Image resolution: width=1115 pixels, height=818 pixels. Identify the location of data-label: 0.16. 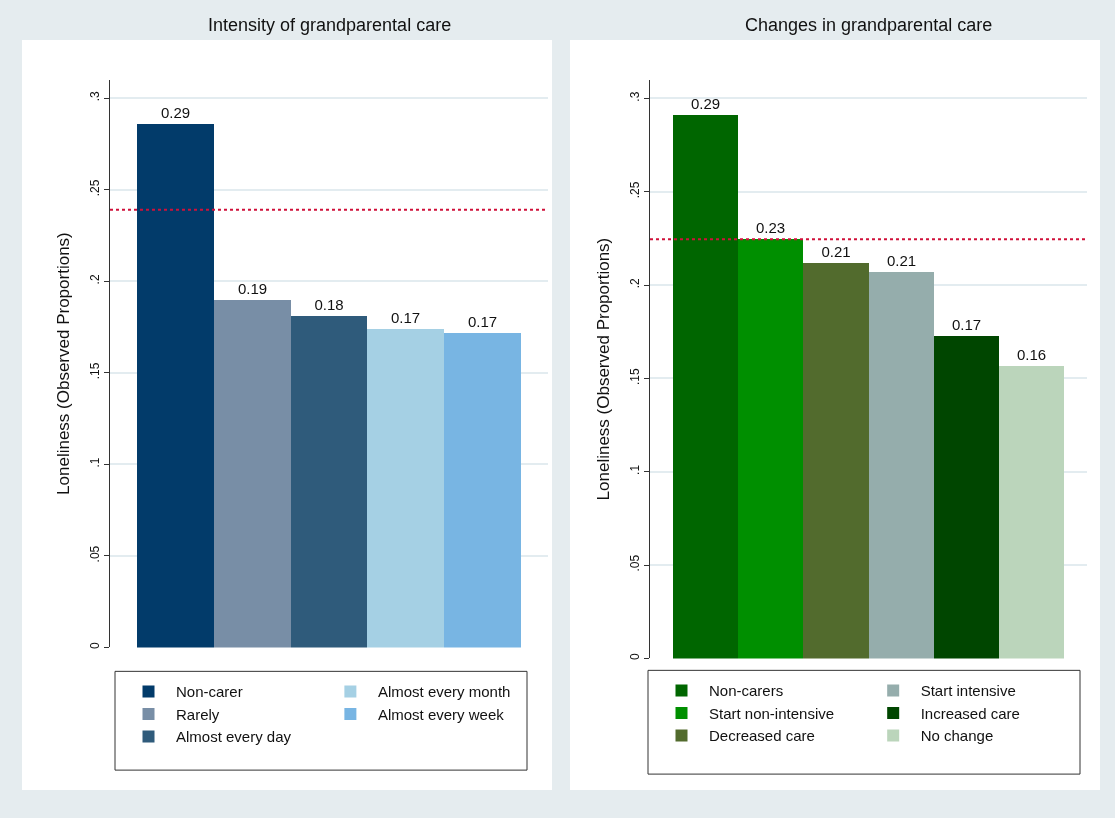
(1031, 354).